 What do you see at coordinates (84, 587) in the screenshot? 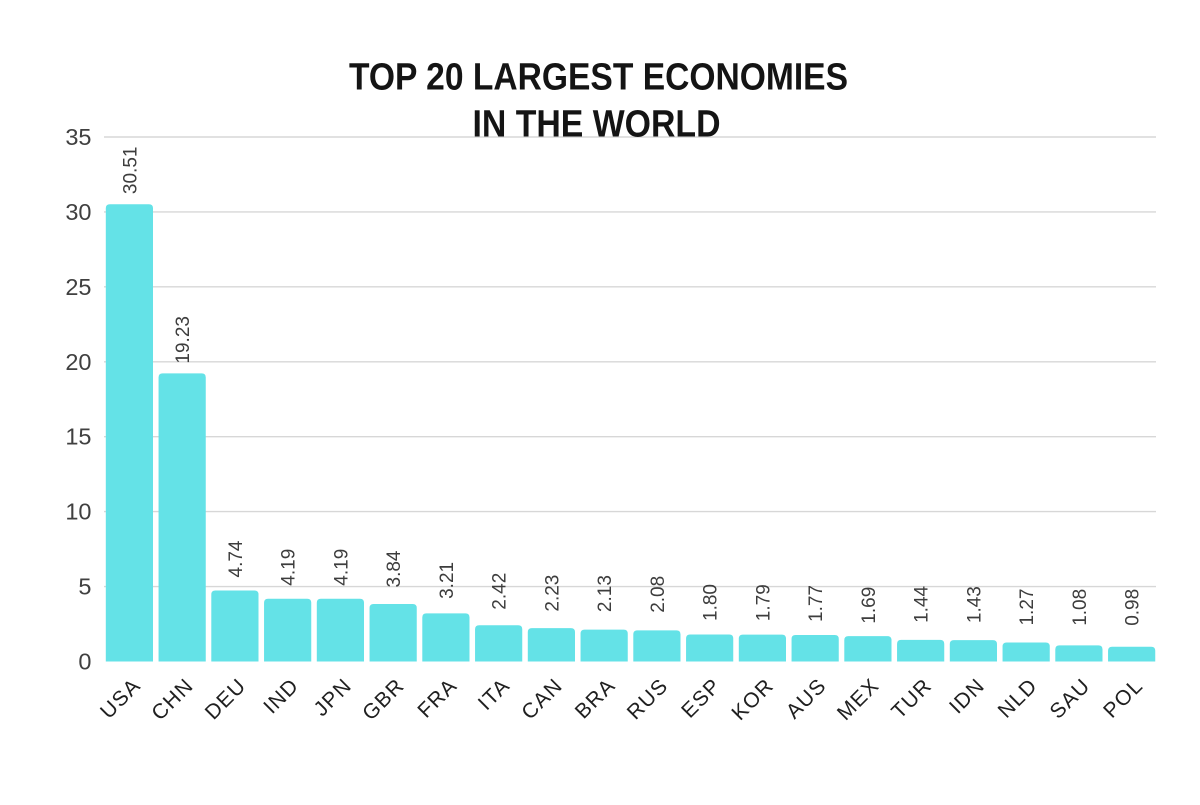
I see `svg-text: 5` at bounding box center [84, 587].